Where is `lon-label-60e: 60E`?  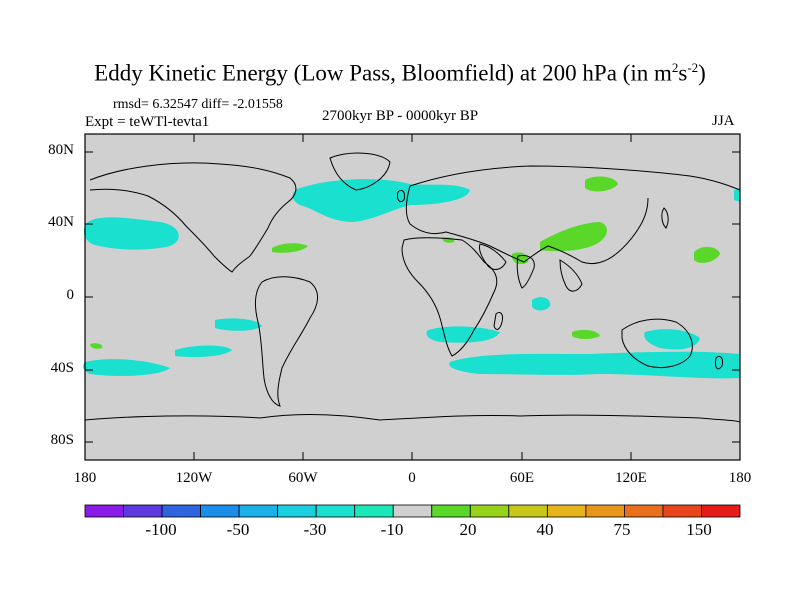 lon-label-60e: 60E is located at coordinates (522, 478).